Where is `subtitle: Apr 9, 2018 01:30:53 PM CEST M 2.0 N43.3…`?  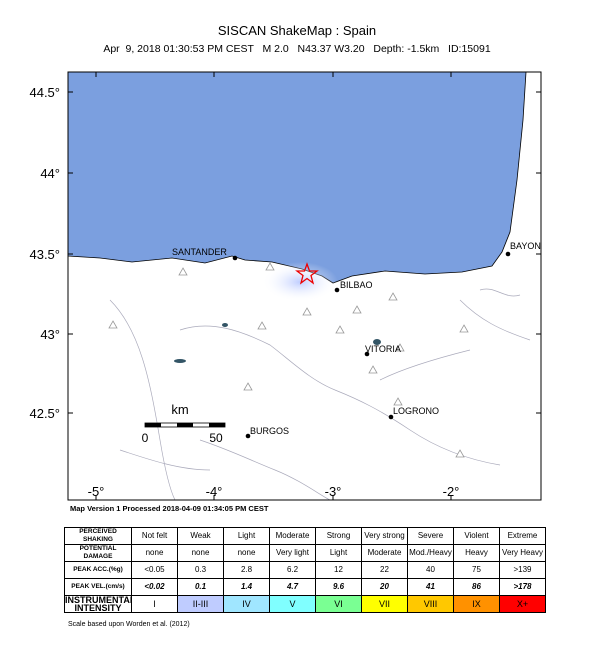 subtitle: Apr 9, 2018 01:30:53 PM CEST M 2.0 N43.3… is located at coordinates (297, 49).